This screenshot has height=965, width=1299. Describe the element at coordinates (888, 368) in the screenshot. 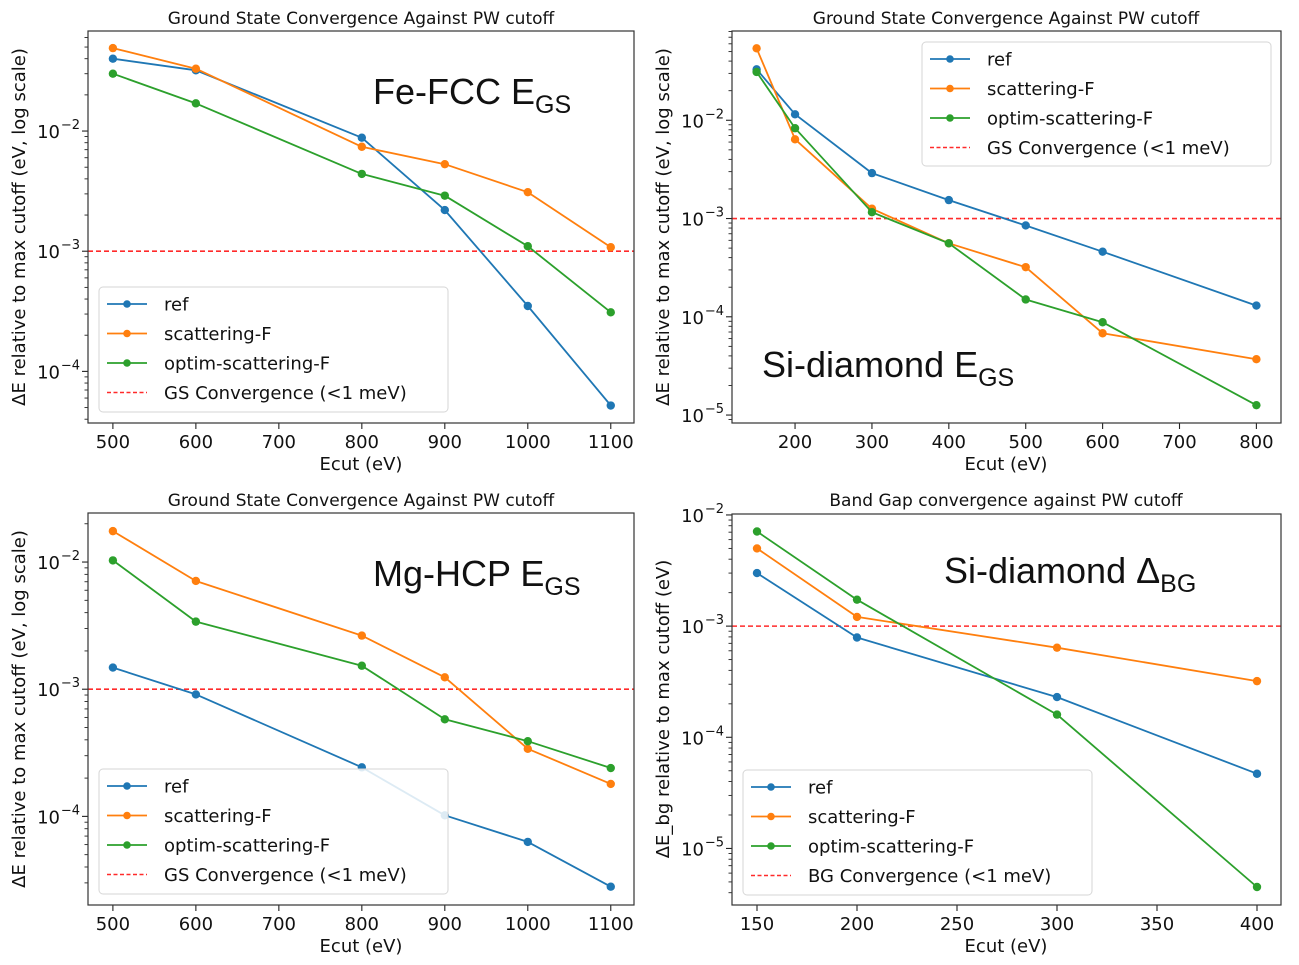

I see `panel-annotation: Si-diamond EGS` at that location.